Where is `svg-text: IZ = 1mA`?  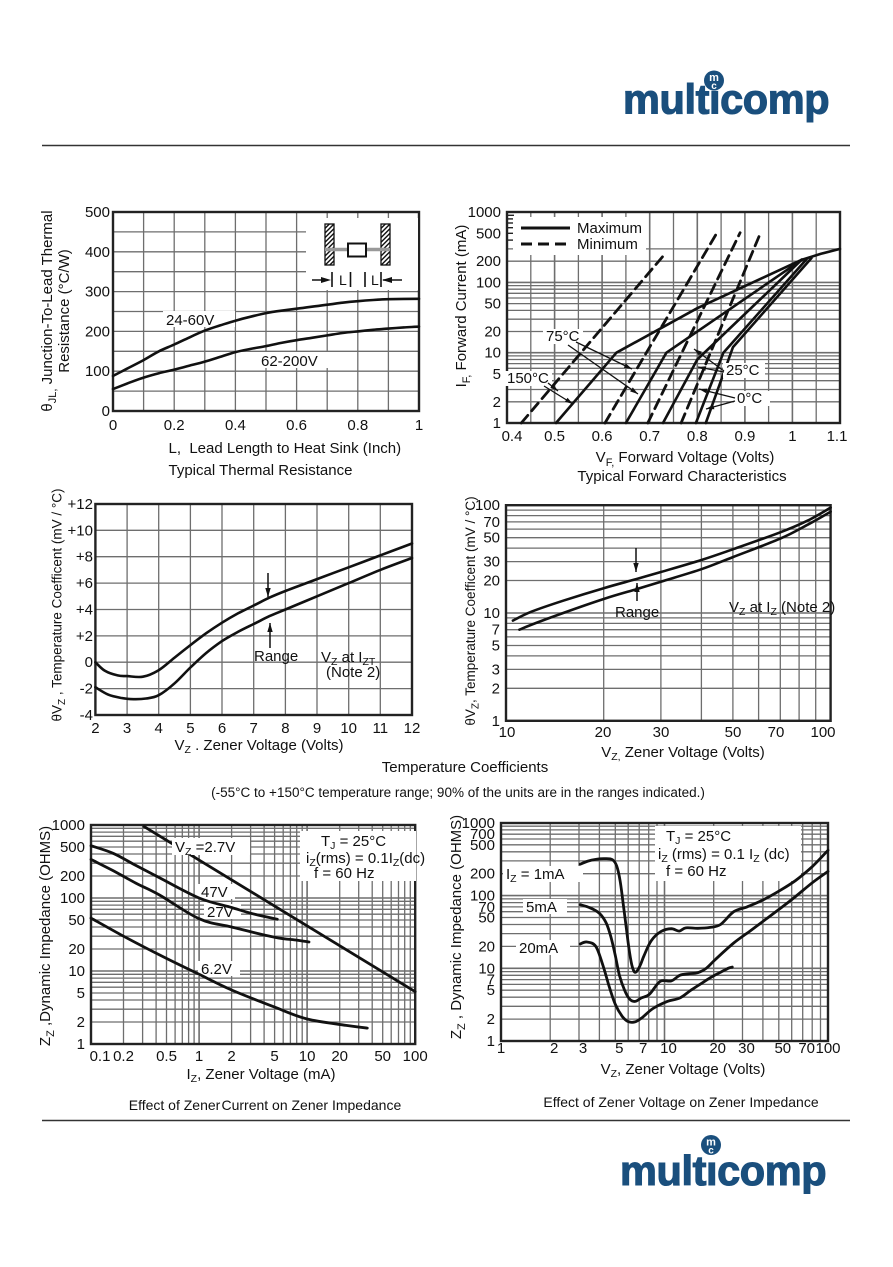 svg-text: IZ = 1mA is located at coordinates (535, 875).